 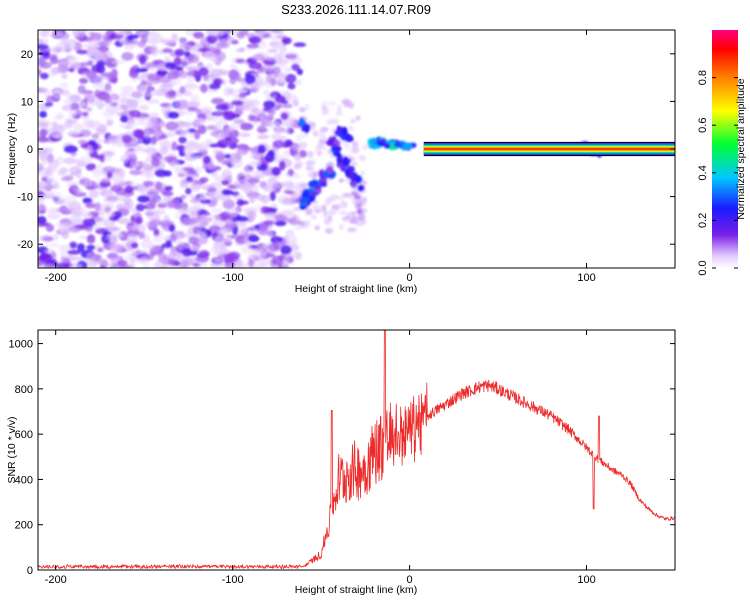 What do you see at coordinates (30, 571) in the screenshot?
I see `y-tick-label: 0` at bounding box center [30, 571].